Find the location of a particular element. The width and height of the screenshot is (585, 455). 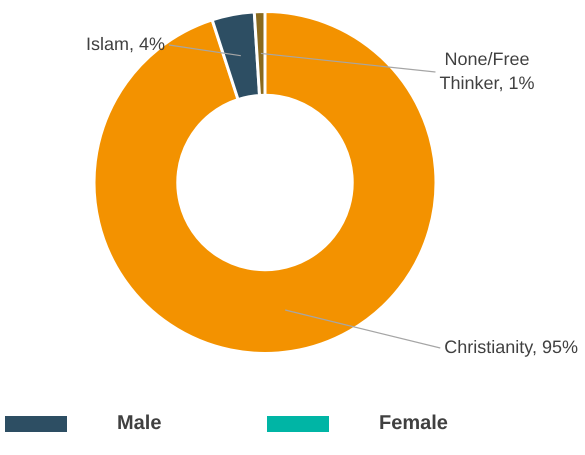

category-label: Male is located at coordinates (139, 423).